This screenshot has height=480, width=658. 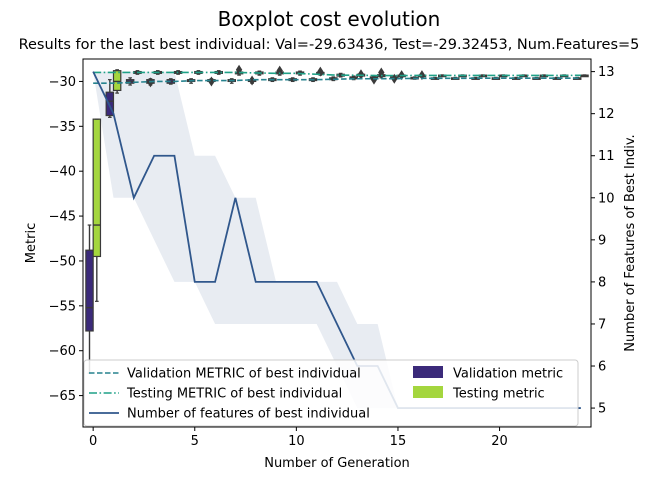 I want to click on legend-label-features-line: Number of features of best individual, so click(x=248, y=414).